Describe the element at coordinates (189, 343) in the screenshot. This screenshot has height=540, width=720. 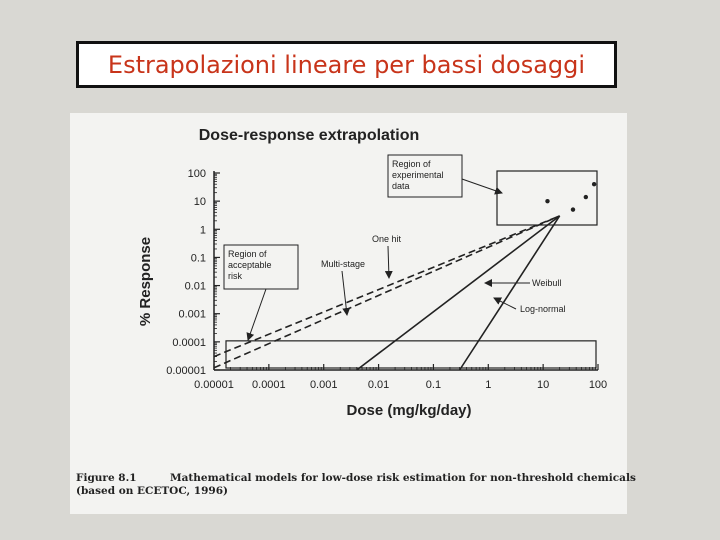
I see `y-tick-label: 0.0001` at that location.